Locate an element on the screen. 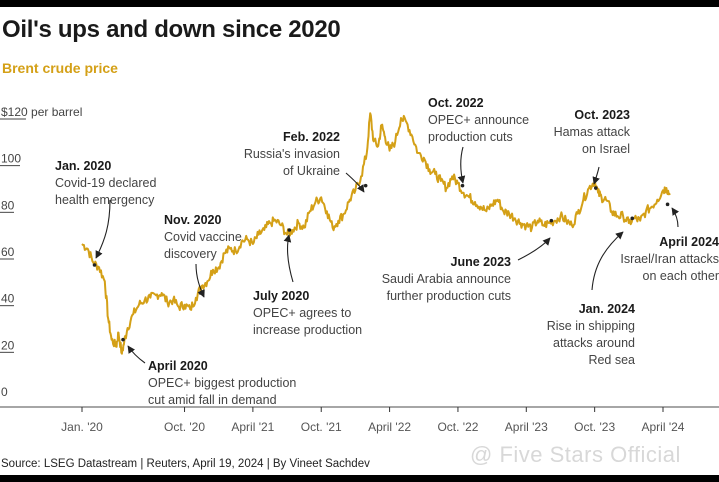 Image resolution: width=719 pixels, height=482 pixels. y-tick-label: 0 is located at coordinates (4, 392).